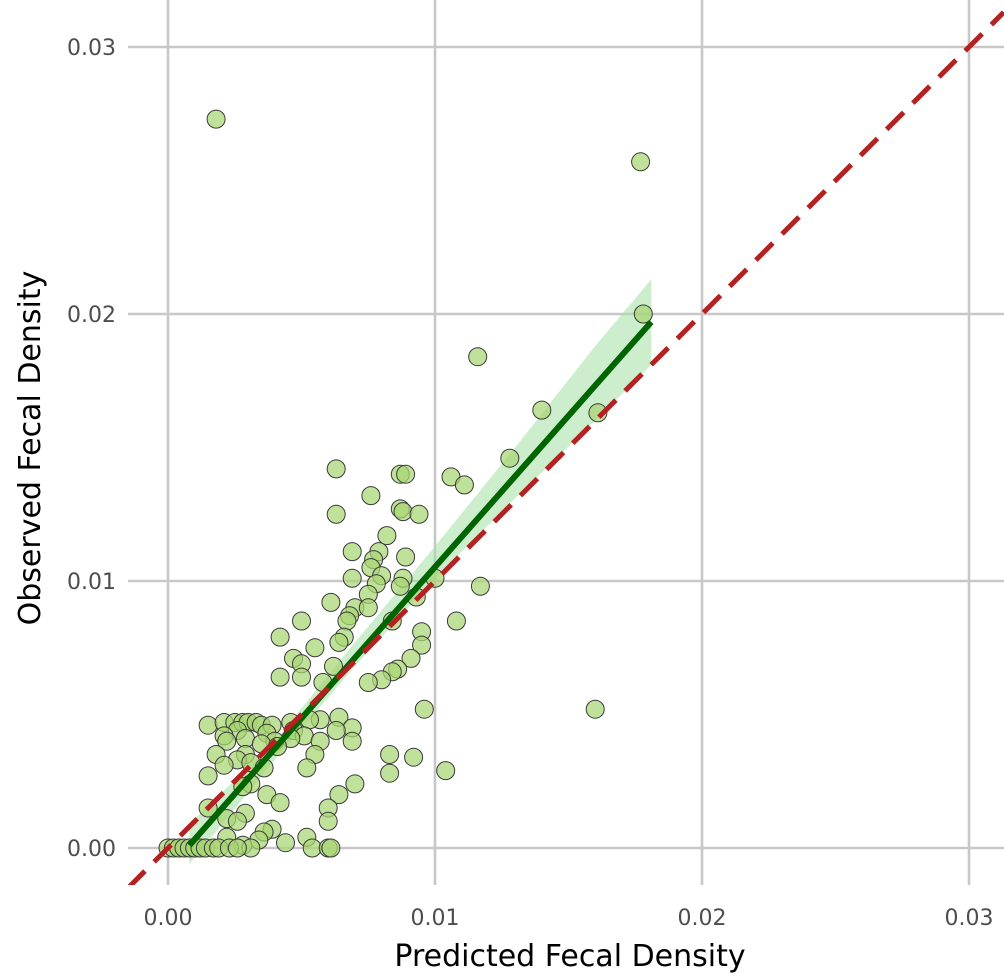 The width and height of the screenshot is (1004, 975). Describe the element at coordinates (435, 918) in the screenshot. I see `x-tick-label-1: 0.01` at that location.